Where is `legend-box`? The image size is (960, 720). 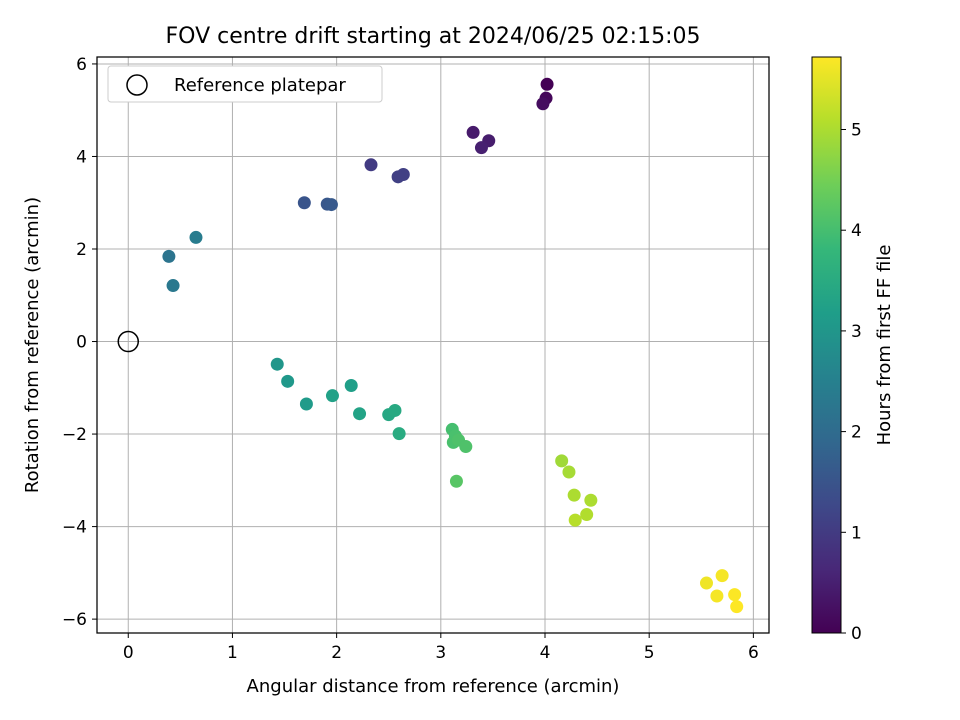 legend-box is located at coordinates (245, 84).